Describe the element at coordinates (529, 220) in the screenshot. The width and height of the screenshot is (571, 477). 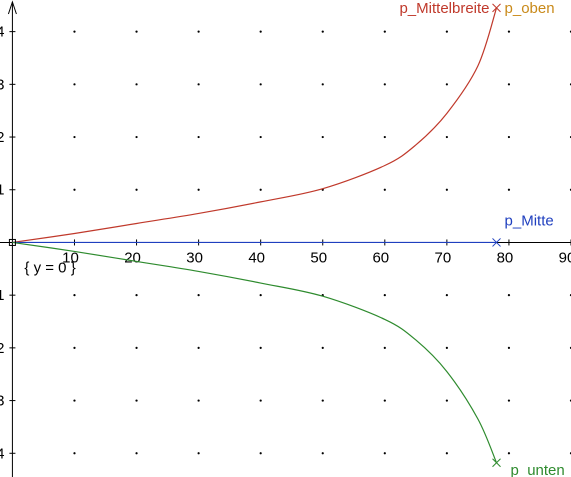
I see `label-p-mitte: p_Mitte` at that location.